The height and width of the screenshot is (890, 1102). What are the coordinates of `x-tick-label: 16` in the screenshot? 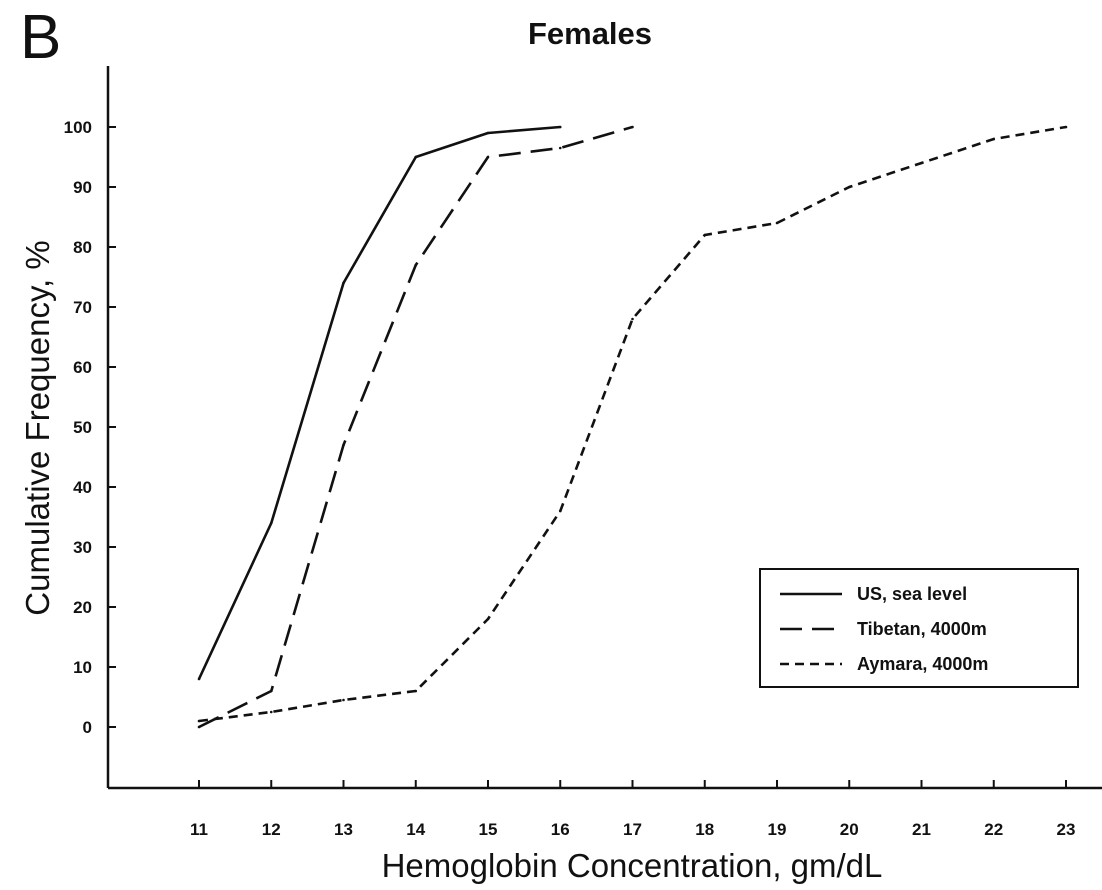 It's located at (560, 829).